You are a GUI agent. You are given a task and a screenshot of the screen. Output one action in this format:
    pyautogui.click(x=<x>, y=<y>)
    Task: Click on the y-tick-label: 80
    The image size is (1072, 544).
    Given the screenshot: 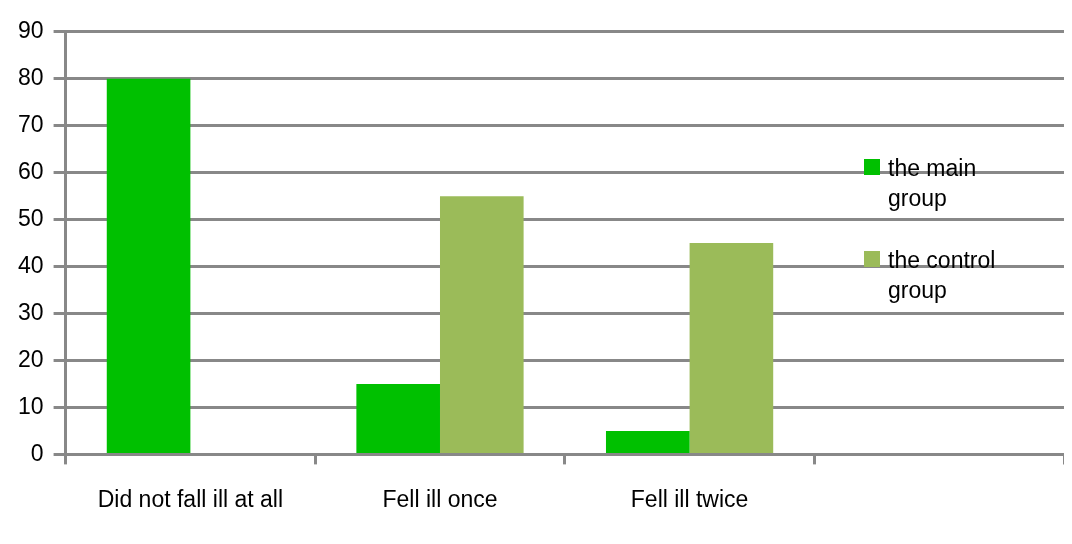 What is the action you would take?
    pyautogui.click(x=30, y=77)
    